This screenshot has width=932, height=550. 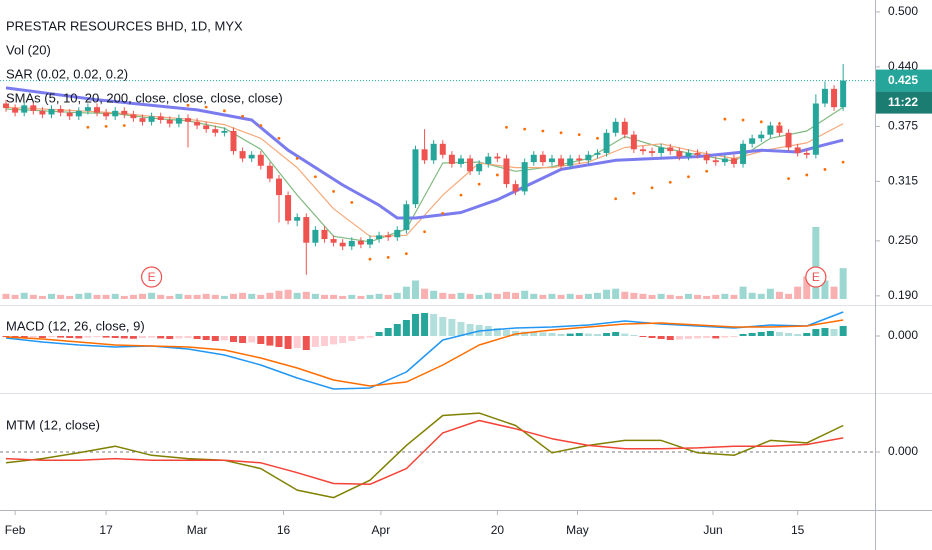 I want to click on x-tick-label: Feb, so click(x=15, y=530).